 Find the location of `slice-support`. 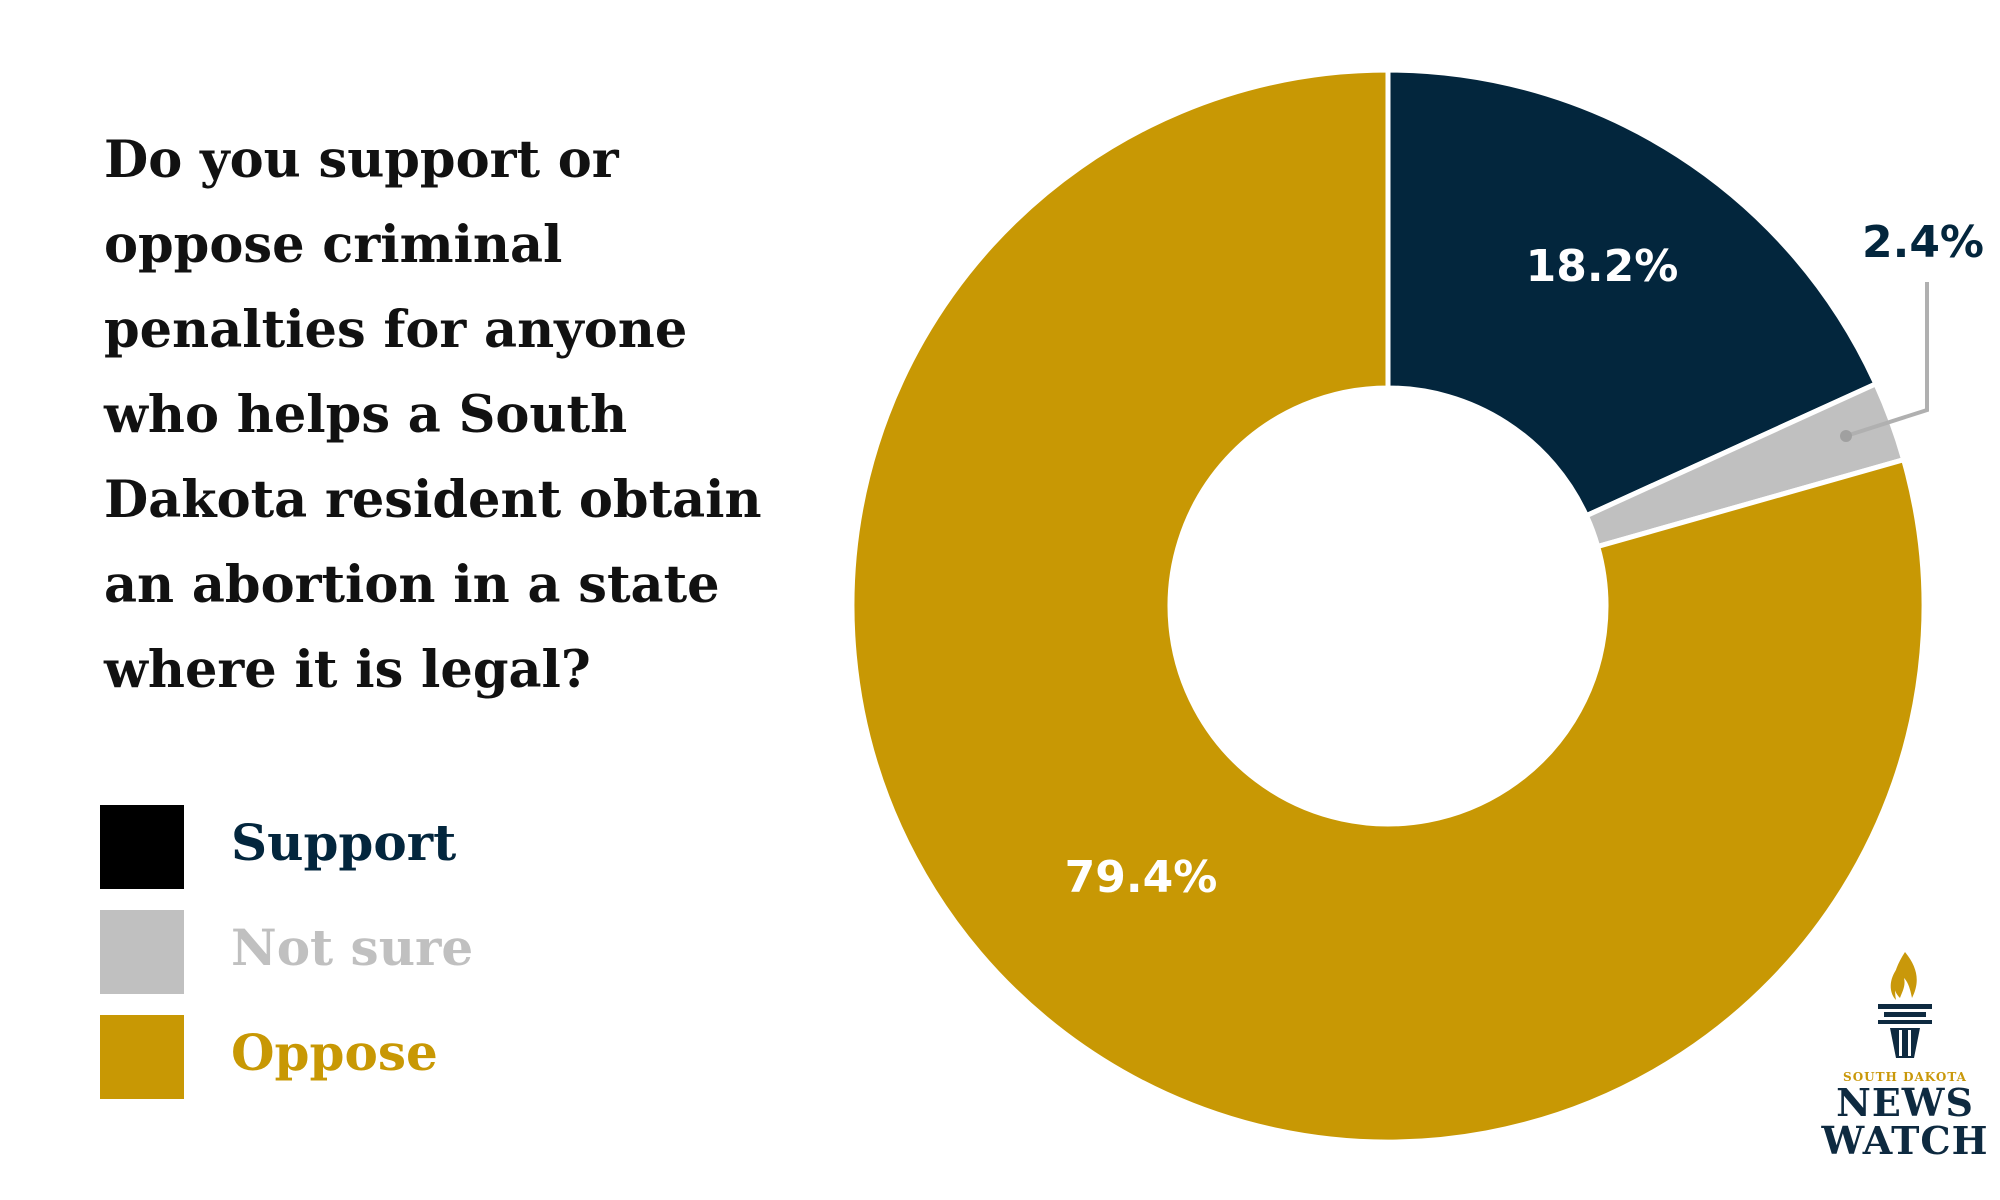

slice-support is located at coordinates (1632, 293).